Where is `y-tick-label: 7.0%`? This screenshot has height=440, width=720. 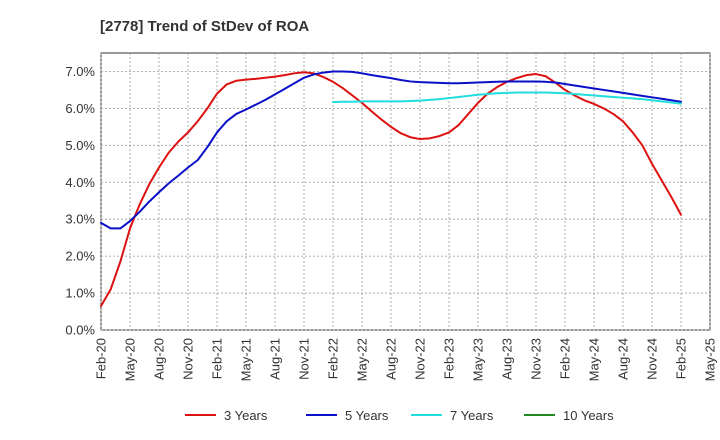
y-tick-label: 7.0% is located at coordinates (80, 71).